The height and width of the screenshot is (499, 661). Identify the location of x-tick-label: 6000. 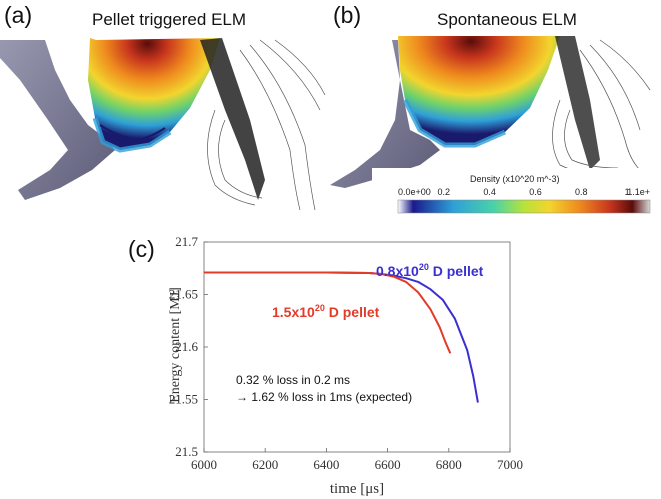
(204, 464).